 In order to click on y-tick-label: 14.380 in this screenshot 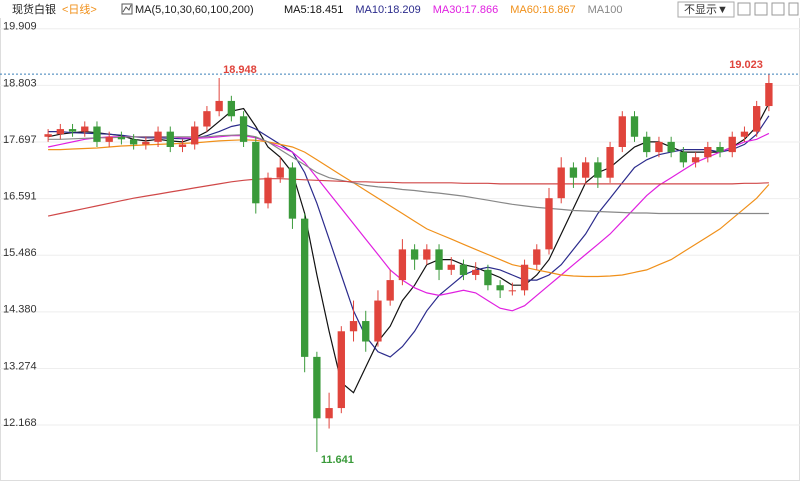, I will do `click(20, 310)`.